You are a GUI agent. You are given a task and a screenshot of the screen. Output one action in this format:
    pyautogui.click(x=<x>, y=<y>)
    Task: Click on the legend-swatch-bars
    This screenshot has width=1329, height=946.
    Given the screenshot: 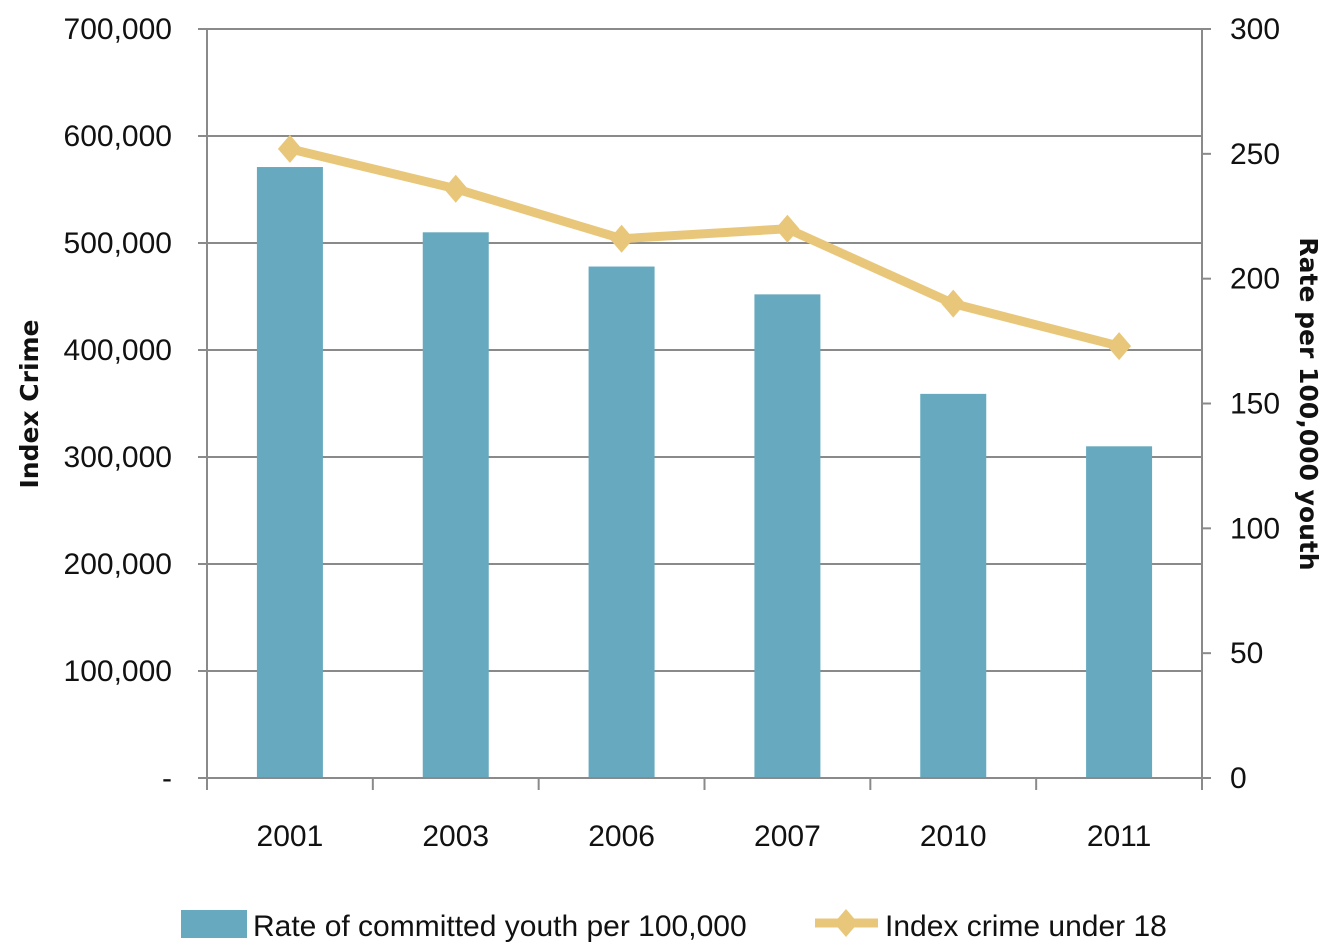 What is the action you would take?
    pyautogui.click(x=214, y=924)
    